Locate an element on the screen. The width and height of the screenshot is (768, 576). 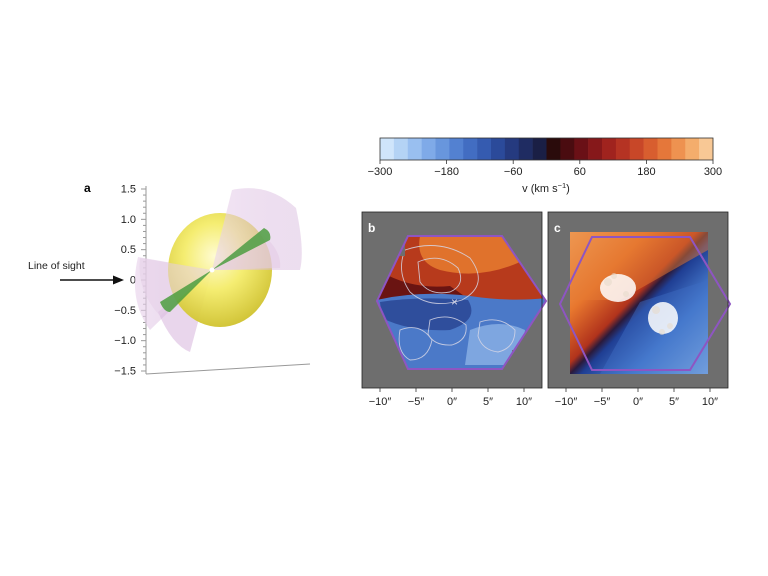
velocity-colorbar: −300 −180 −60 60 180 300 v (km s−1) is located at coordinates (545, 166).